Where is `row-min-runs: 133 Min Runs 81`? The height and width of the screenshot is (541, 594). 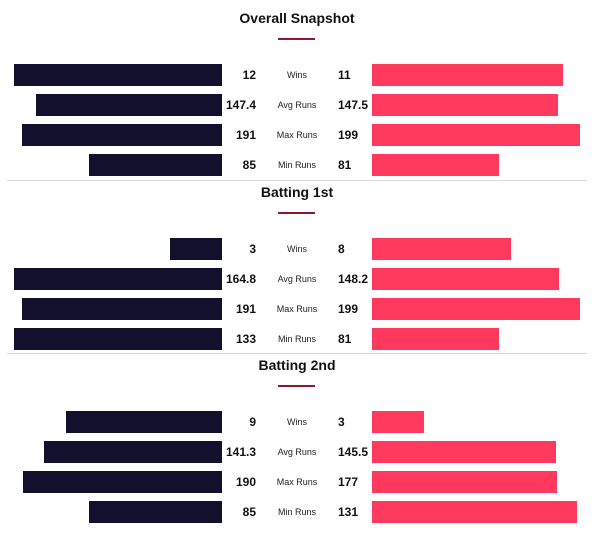 row-min-runs: 133 Min Runs 81 is located at coordinates (297, 339).